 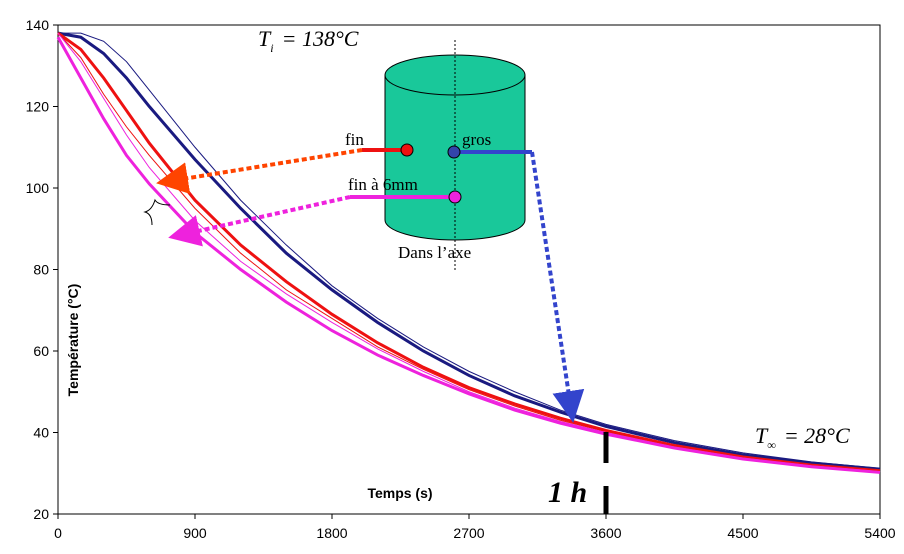 What do you see at coordinates (567, 492) in the screenshot?
I see `hour-label: 1 h` at bounding box center [567, 492].